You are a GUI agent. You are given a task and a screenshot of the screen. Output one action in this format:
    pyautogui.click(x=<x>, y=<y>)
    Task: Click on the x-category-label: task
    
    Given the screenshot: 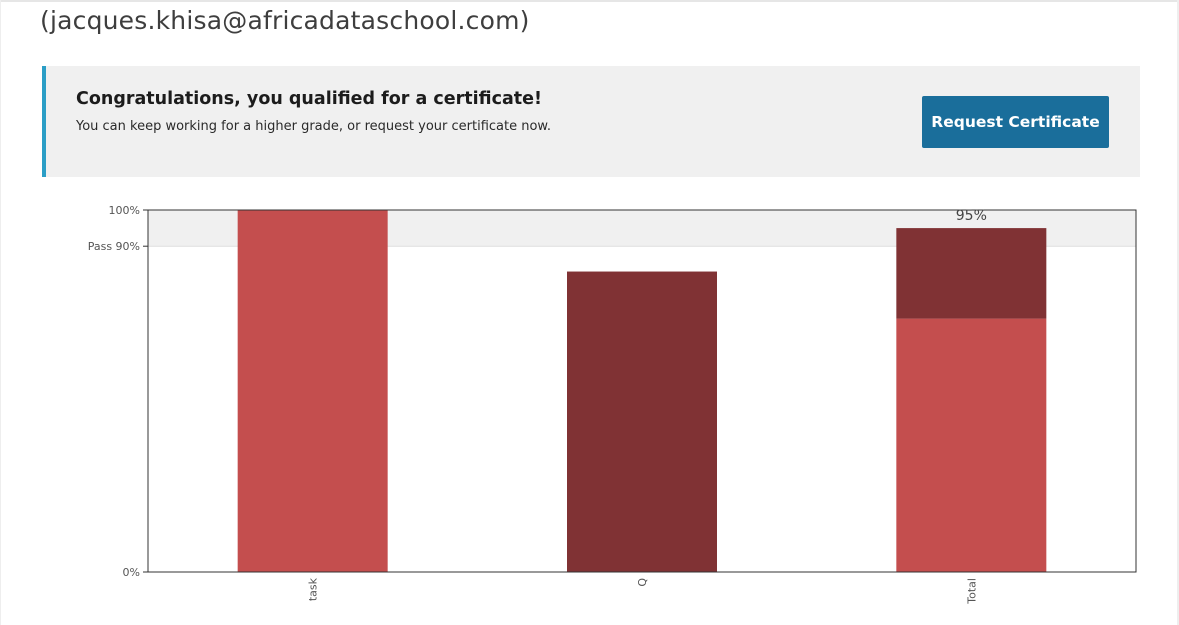 What is the action you would take?
    pyautogui.click(x=313, y=589)
    